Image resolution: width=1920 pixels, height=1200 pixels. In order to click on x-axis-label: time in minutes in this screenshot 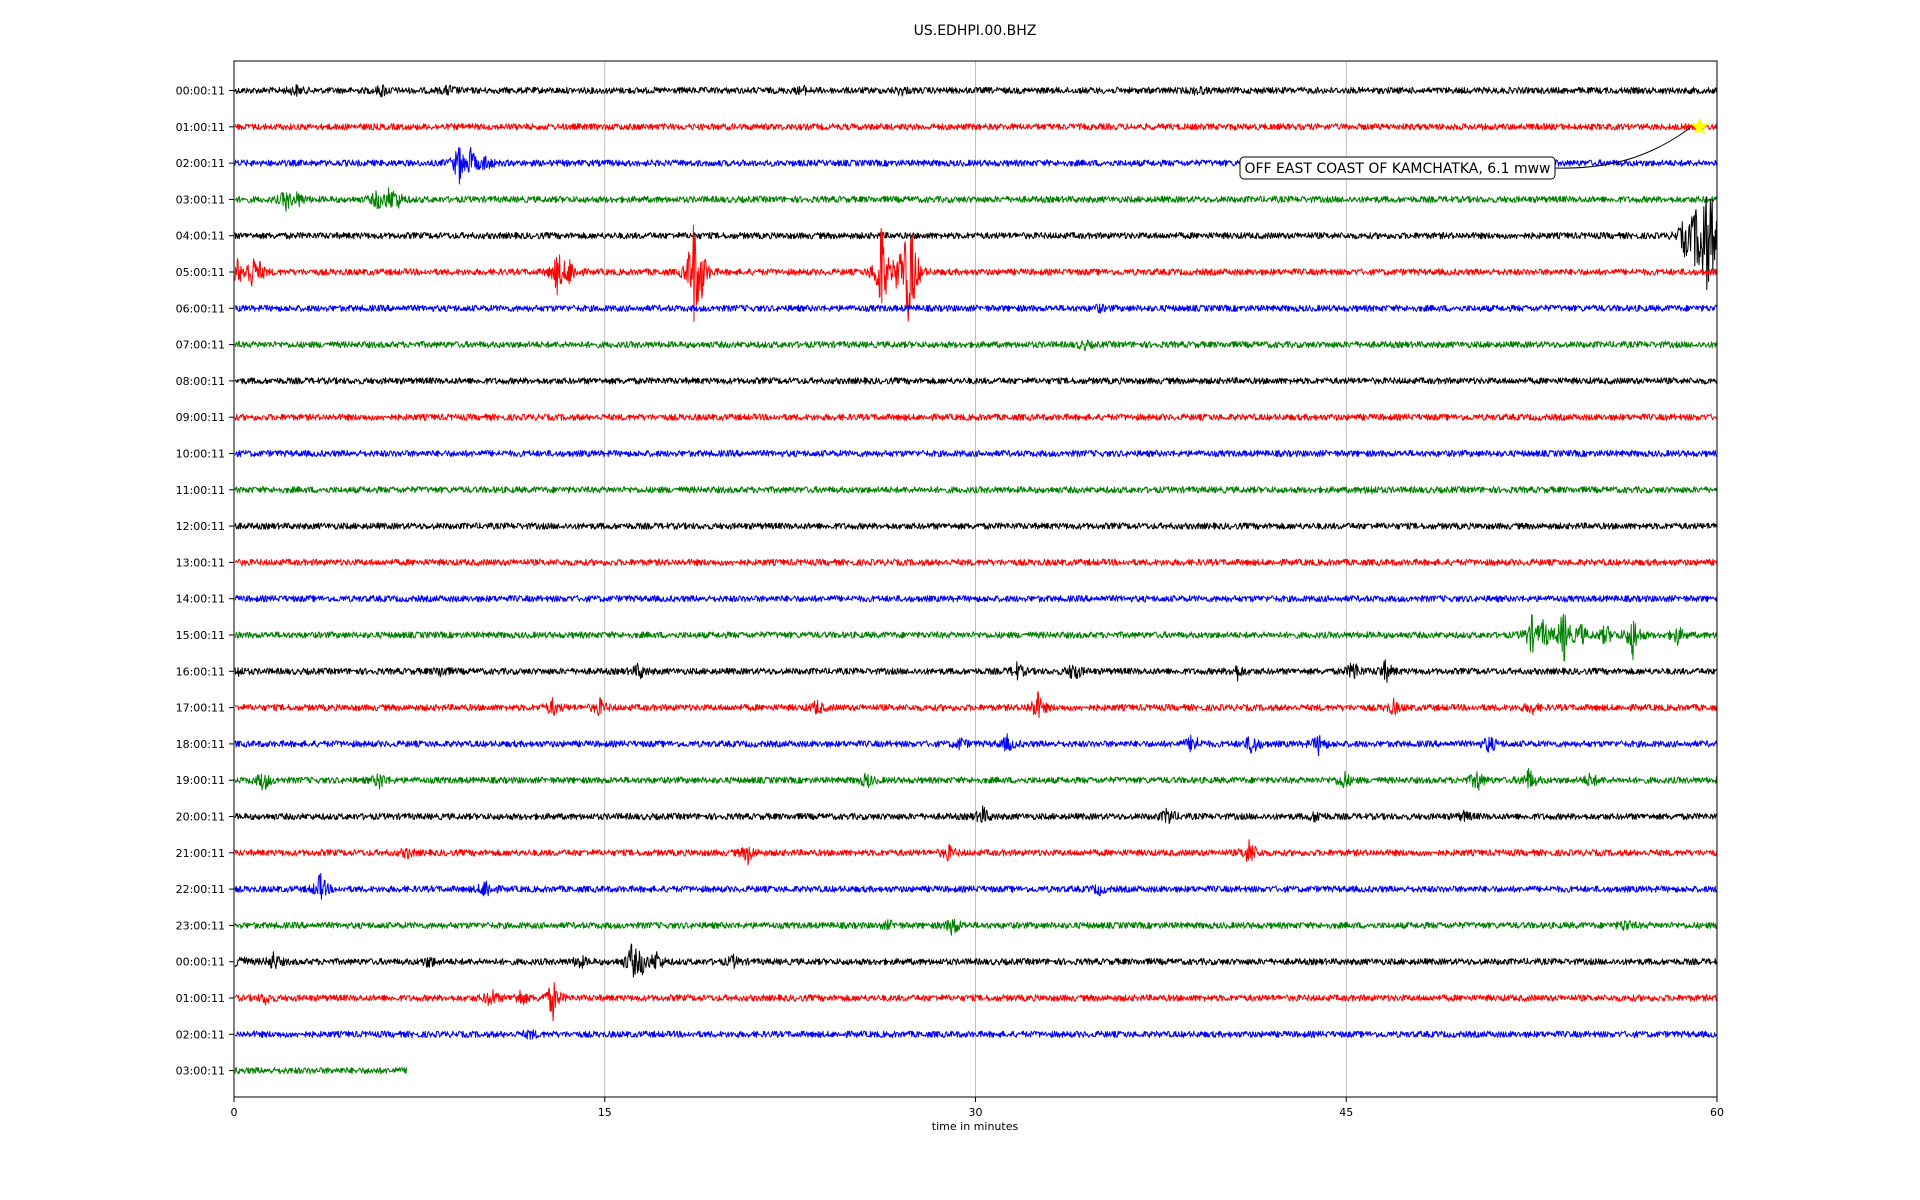, I will do `click(975, 1126)`.